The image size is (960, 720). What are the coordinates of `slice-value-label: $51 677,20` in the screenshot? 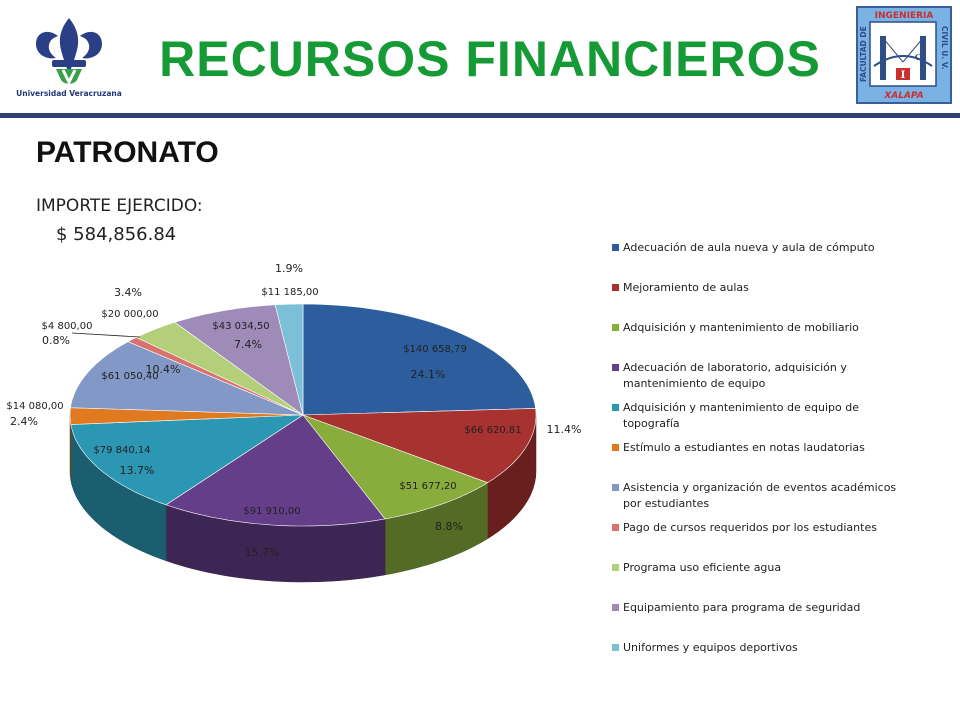 It's located at (427, 486).